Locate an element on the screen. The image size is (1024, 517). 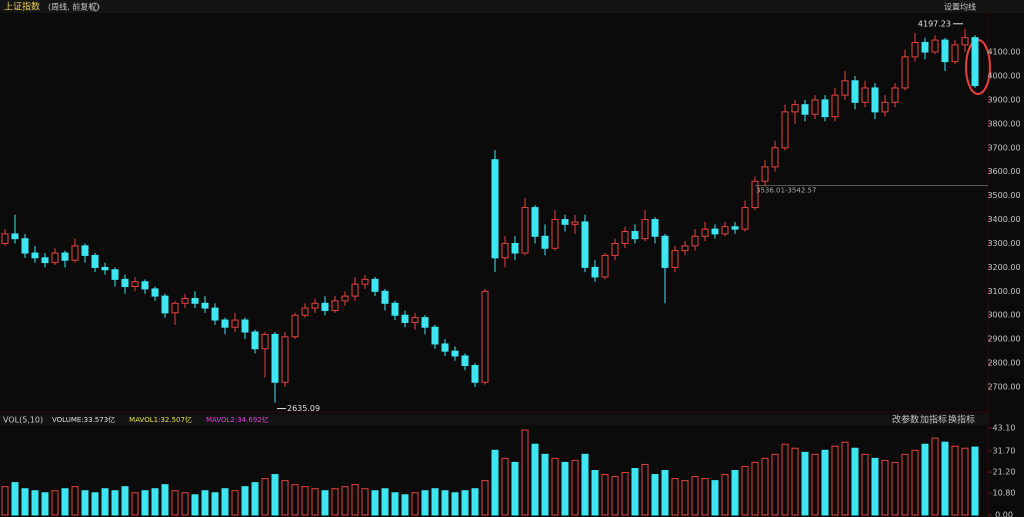
y-tick-label: 3000.00 is located at coordinates (1003, 315).